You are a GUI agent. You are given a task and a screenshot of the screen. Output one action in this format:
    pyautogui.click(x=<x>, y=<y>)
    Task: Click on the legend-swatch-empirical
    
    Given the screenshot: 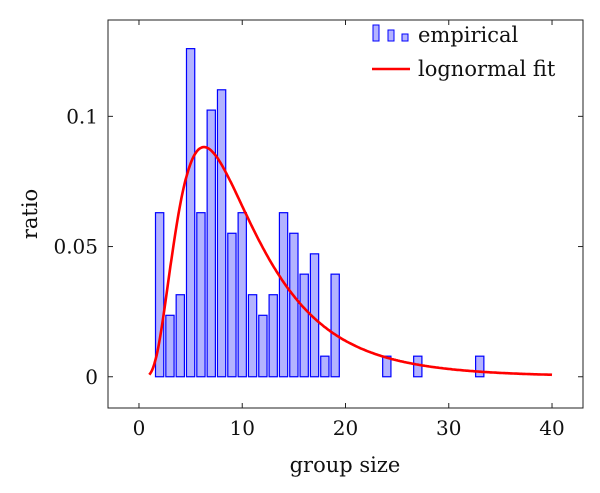 What is the action you would take?
    pyautogui.click(x=390, y=33)
    